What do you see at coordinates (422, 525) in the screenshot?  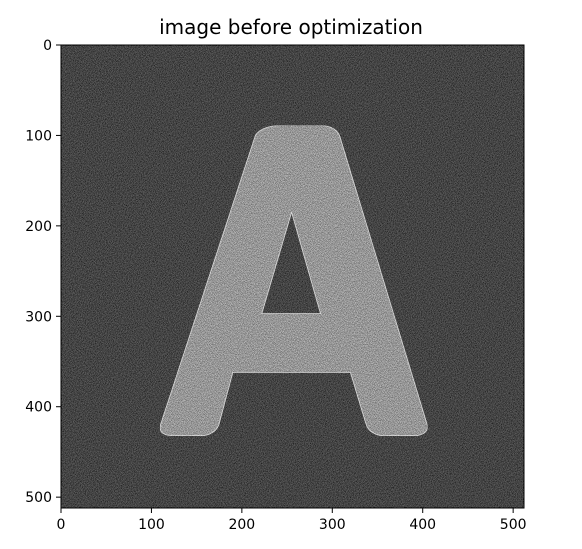 I see `x-tick-label: 400` at bounding box center [422, 525].